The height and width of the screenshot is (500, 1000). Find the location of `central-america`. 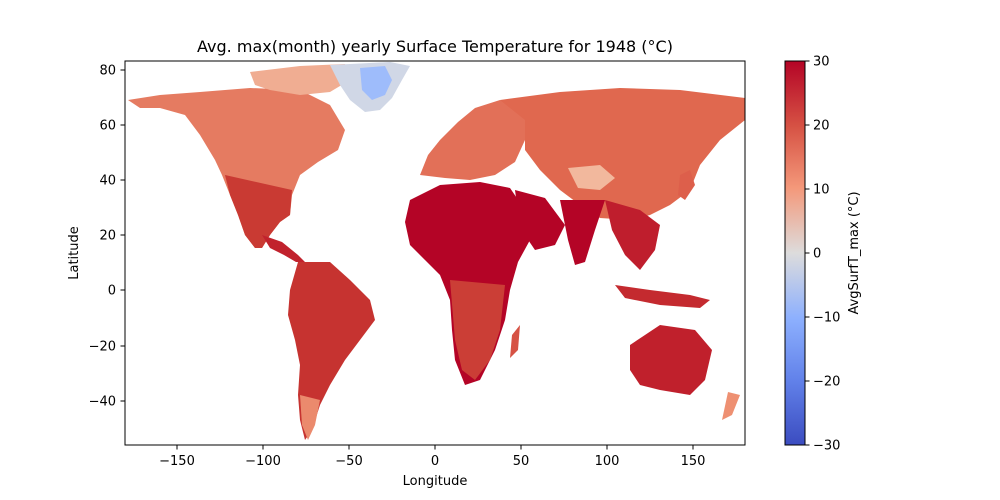

central-america is located at coordinates (283, 248).